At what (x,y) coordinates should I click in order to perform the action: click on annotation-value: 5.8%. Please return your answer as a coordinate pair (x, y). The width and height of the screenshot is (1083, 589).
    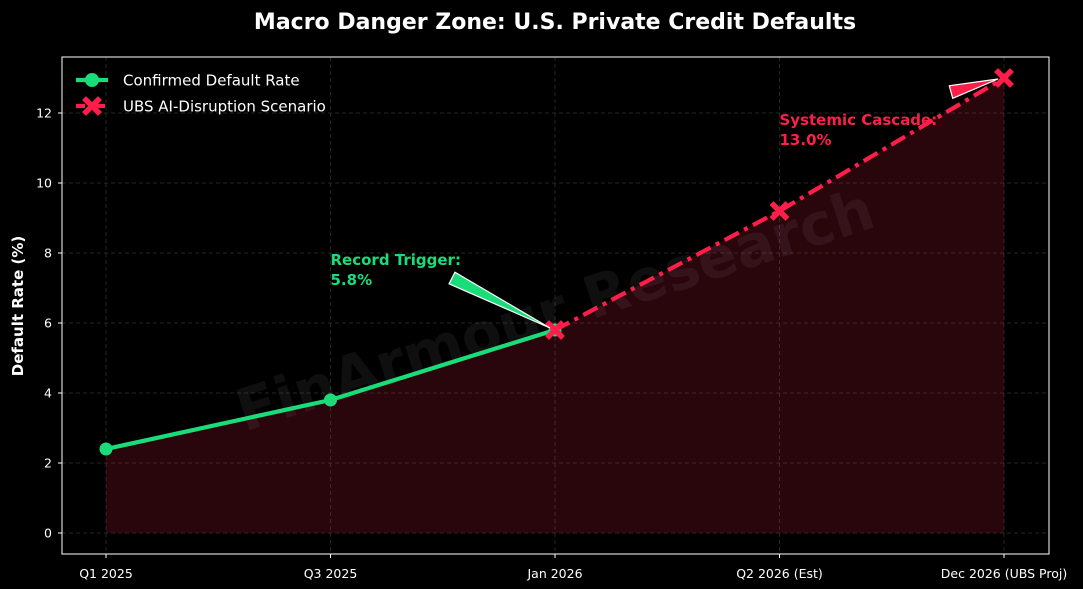
    Looking at the image, I should click on (352, 280).